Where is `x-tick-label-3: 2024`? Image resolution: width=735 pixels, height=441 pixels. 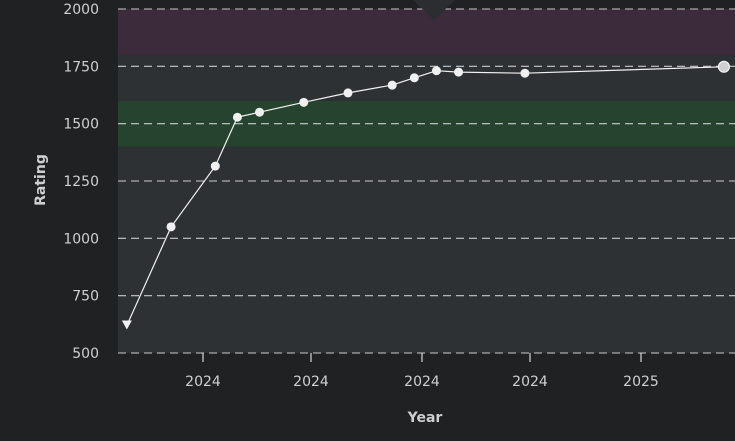
x-tick-label-3: 2024 is located at coordinates (530, 382).